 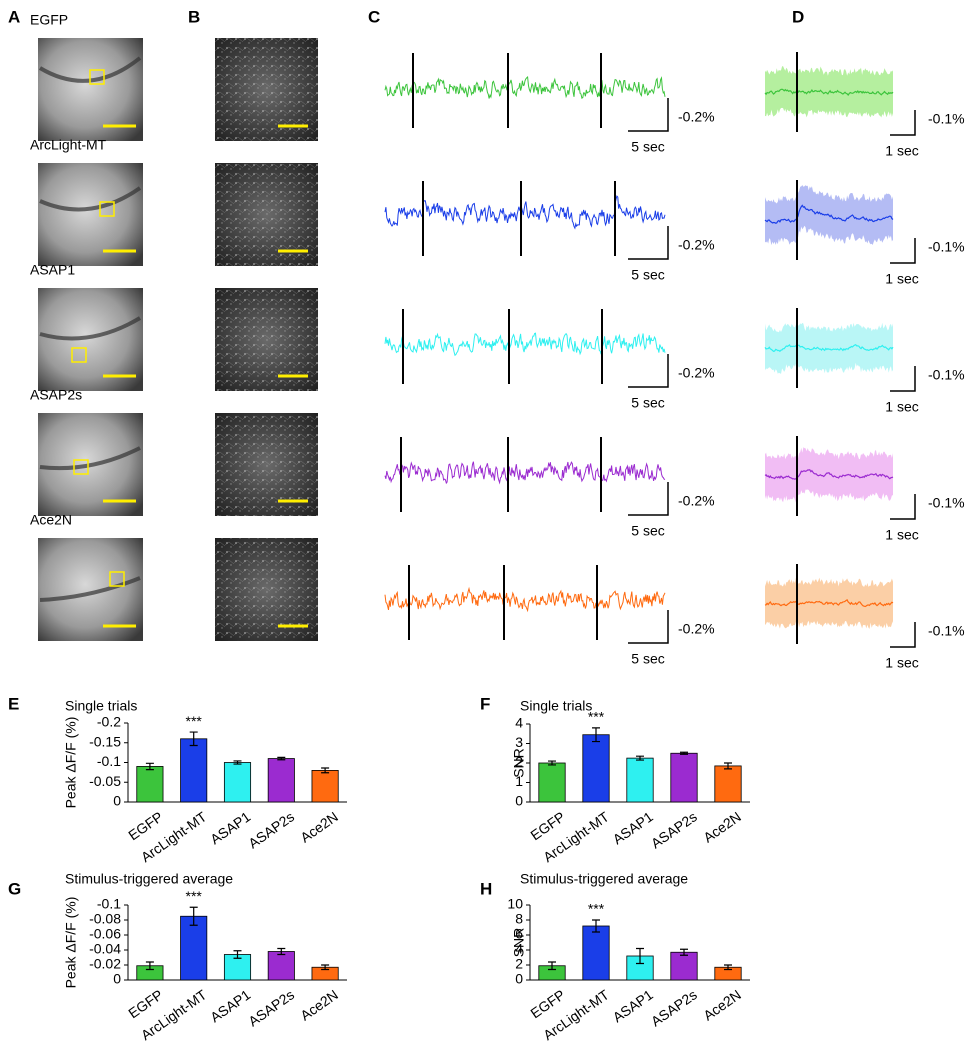 I want to click on y-tick-label: -0.1, so click(x=109, y=904).